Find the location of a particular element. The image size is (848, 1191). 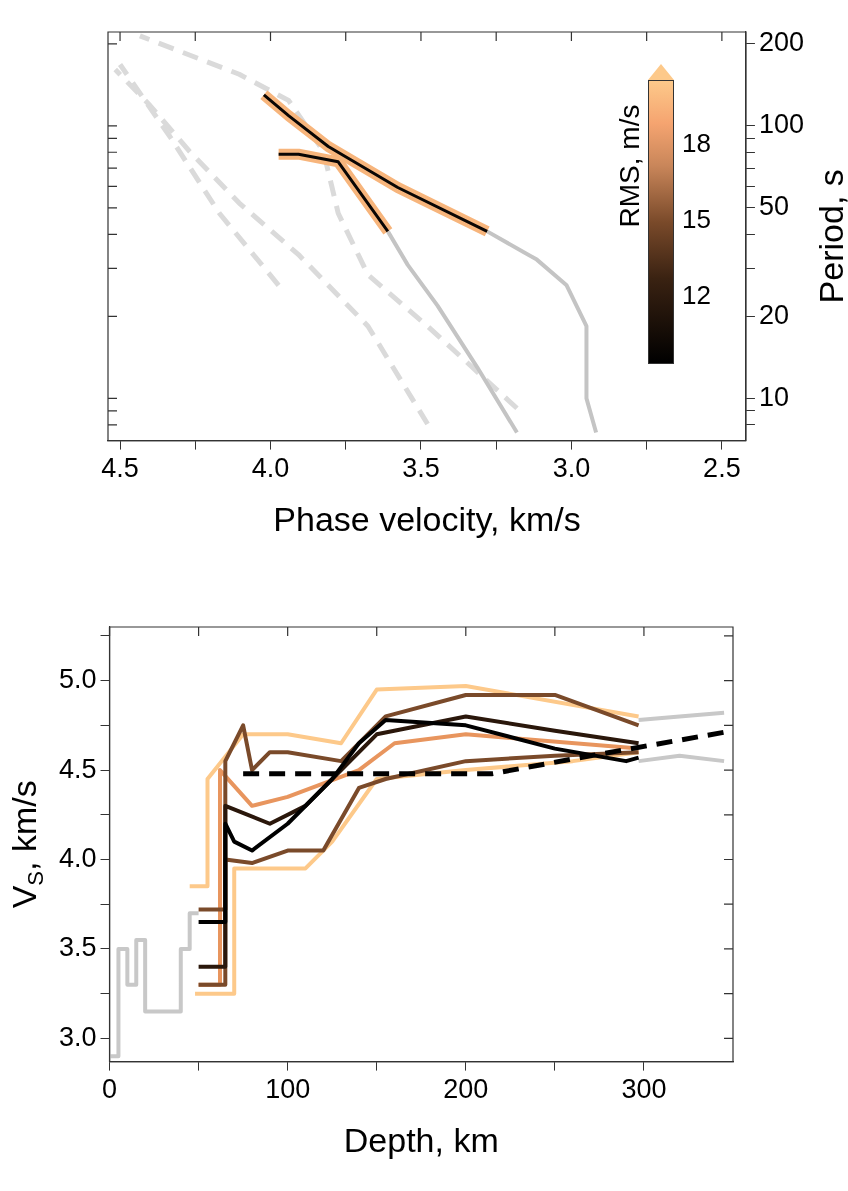

y-tick-label: 50 is located at coordinates (773, 206).